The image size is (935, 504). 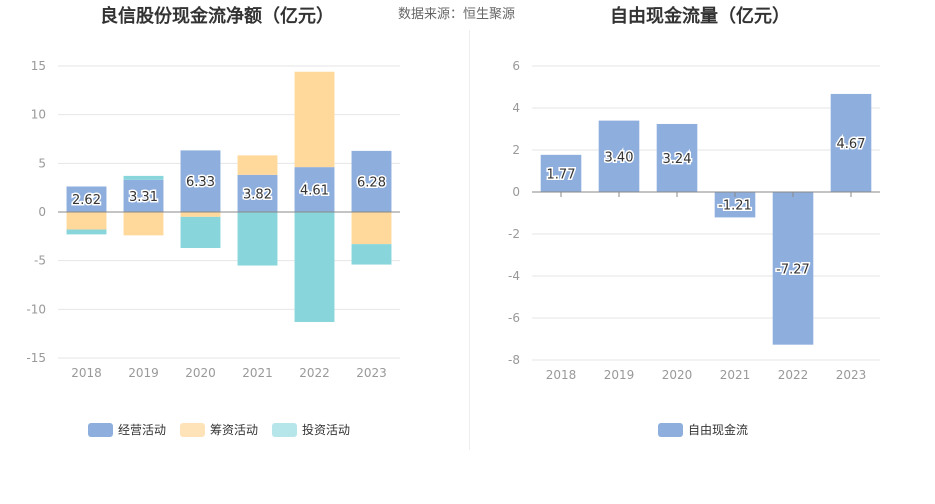 I want to click on legend-label-operating: 经营活动, so click(x=142, y=430).